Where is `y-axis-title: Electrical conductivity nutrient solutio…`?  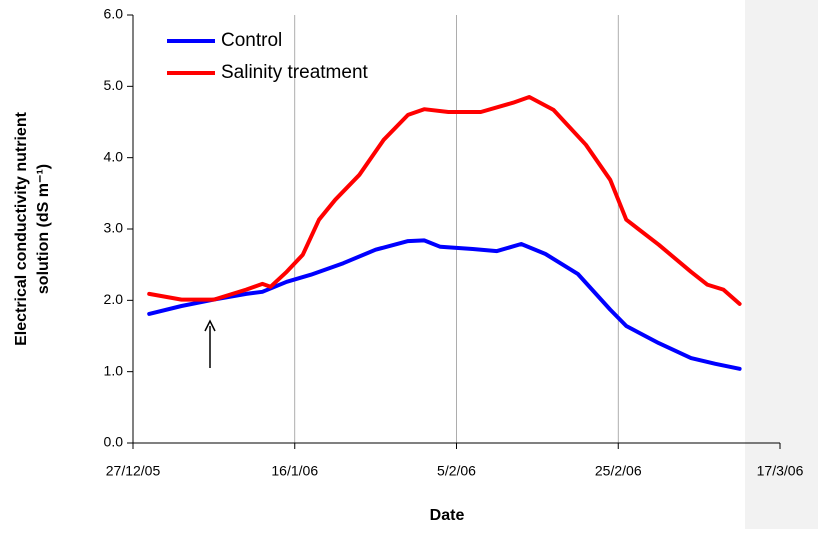
y-axis-title: Electrical conductivity nutrient solutio… is located at coordinates (32, 228).